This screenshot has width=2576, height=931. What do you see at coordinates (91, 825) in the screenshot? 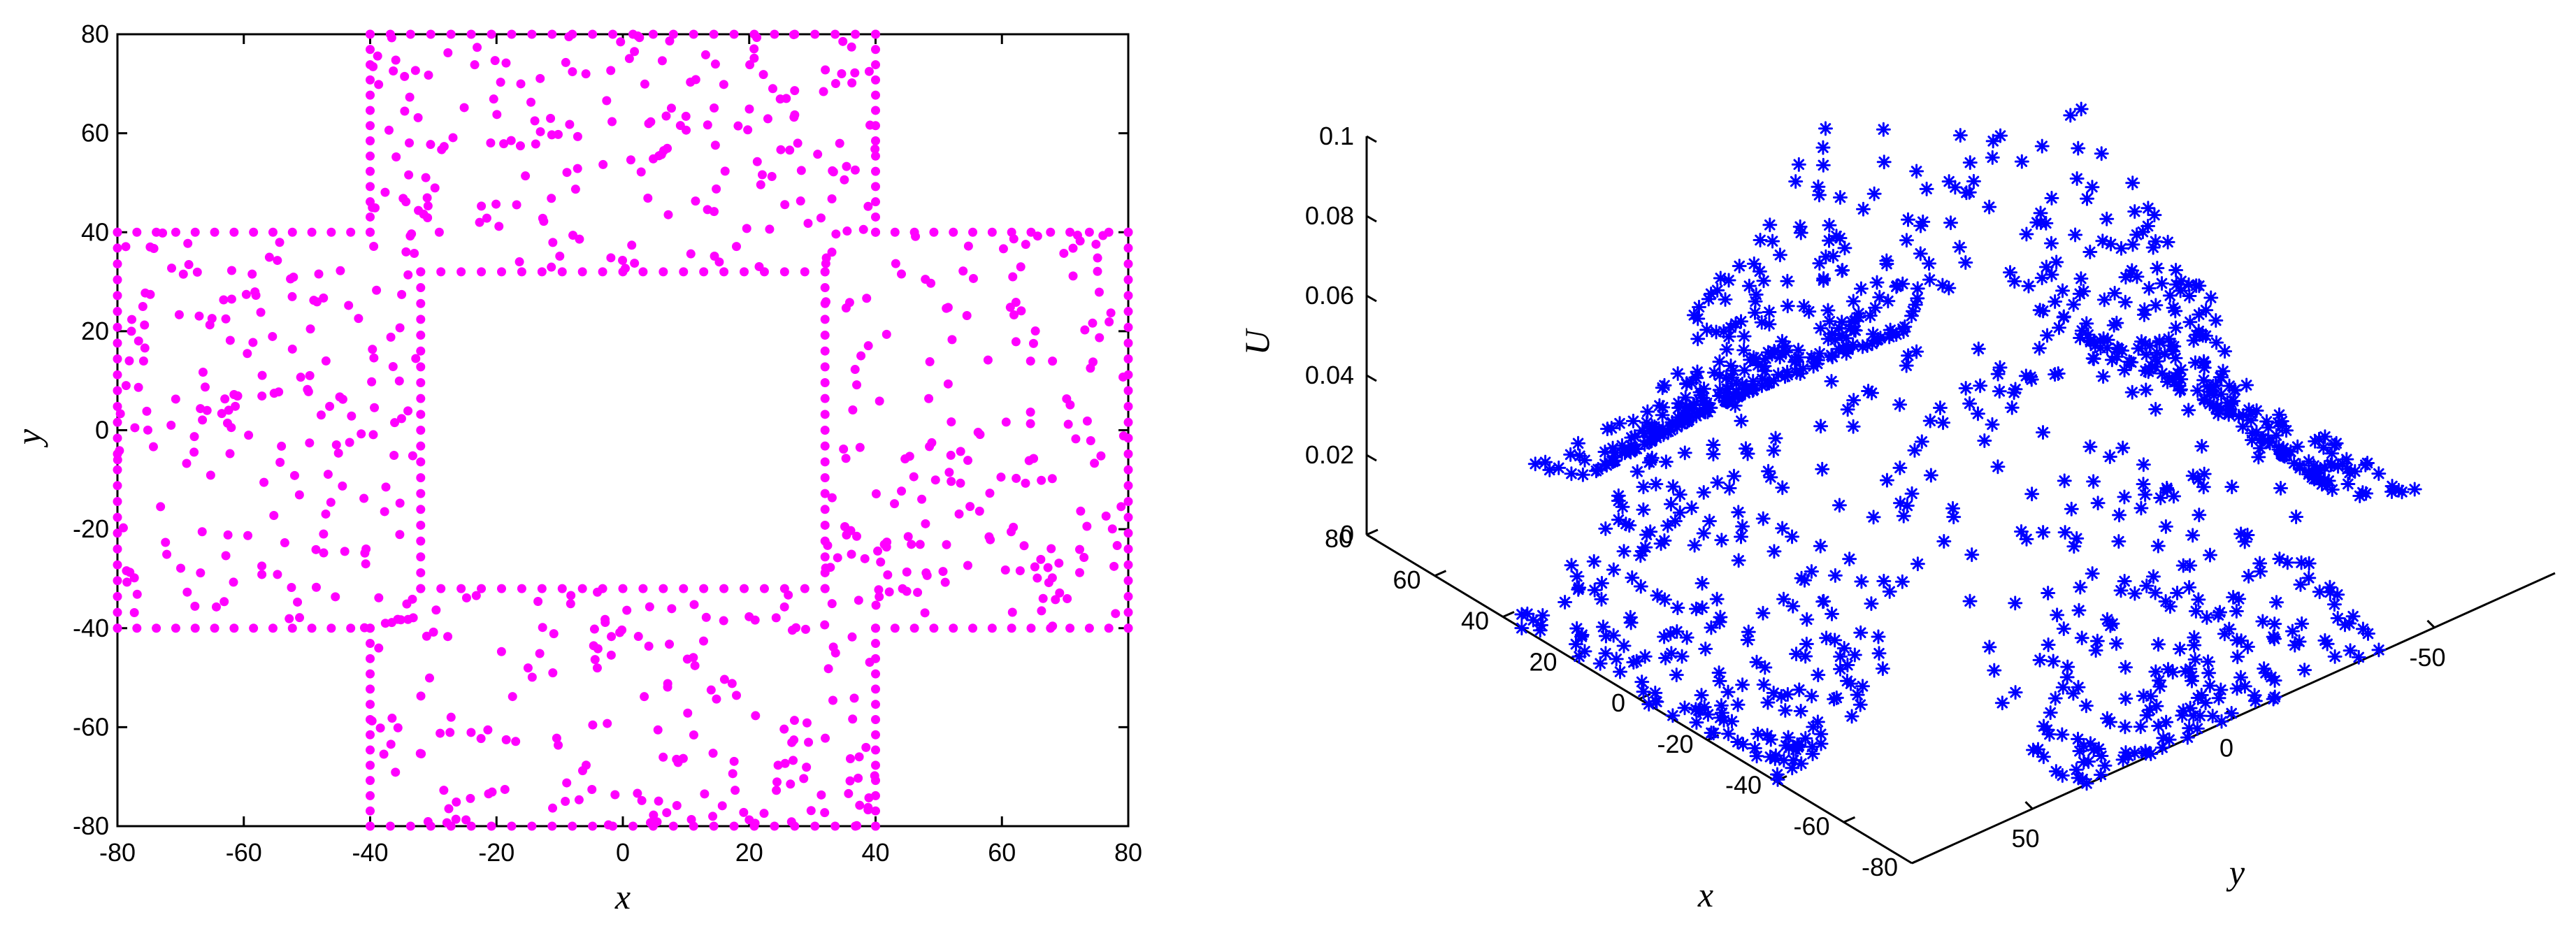
I see `left-y-tick-label: -80` at bounding box center [91, 825].